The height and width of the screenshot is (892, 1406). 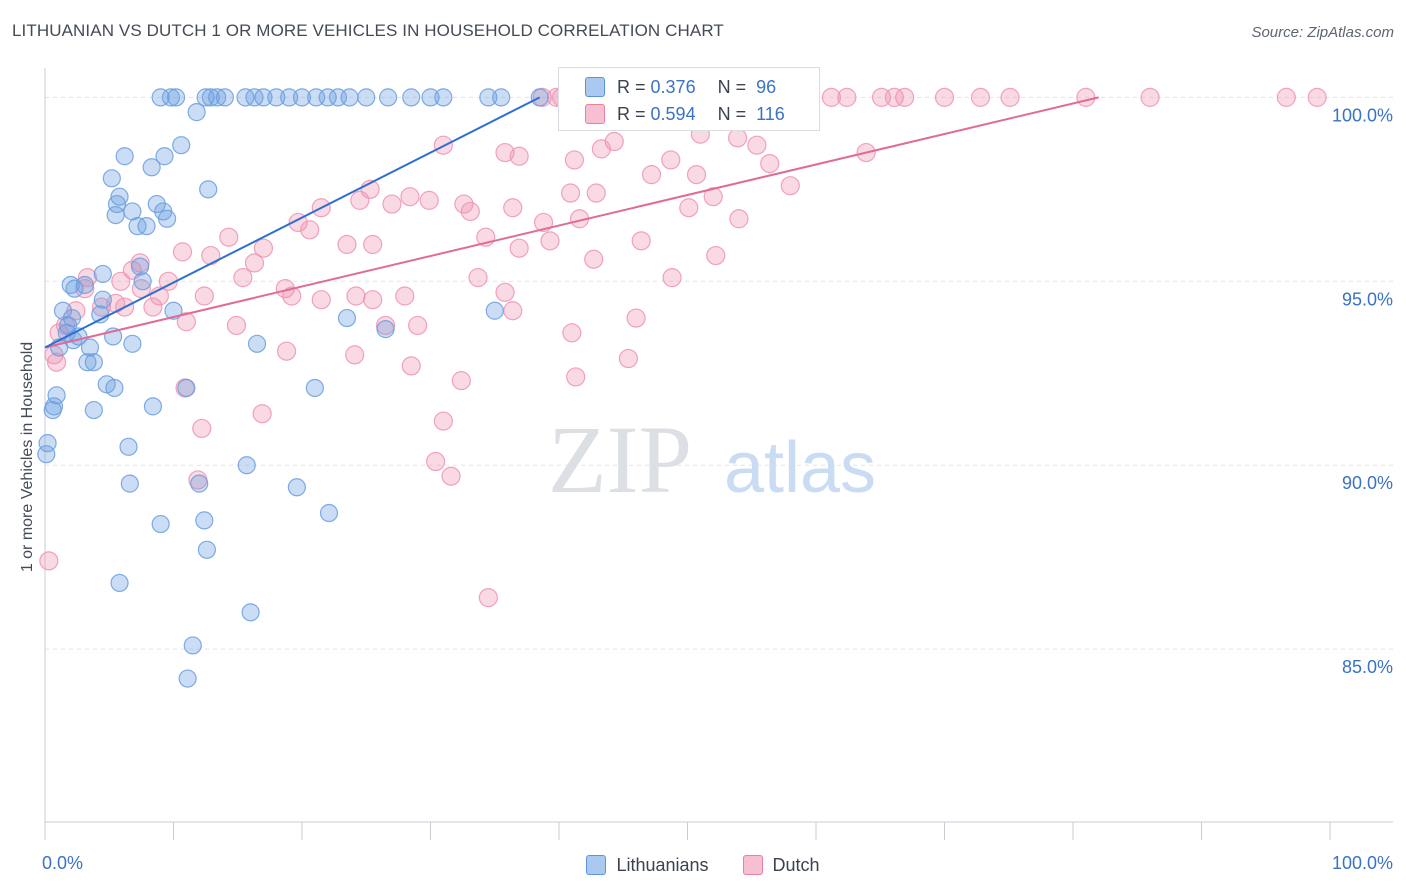 I want to click on legend-row-lithuanians: R = 0.376 N = 96, so click(x=680, y=87).